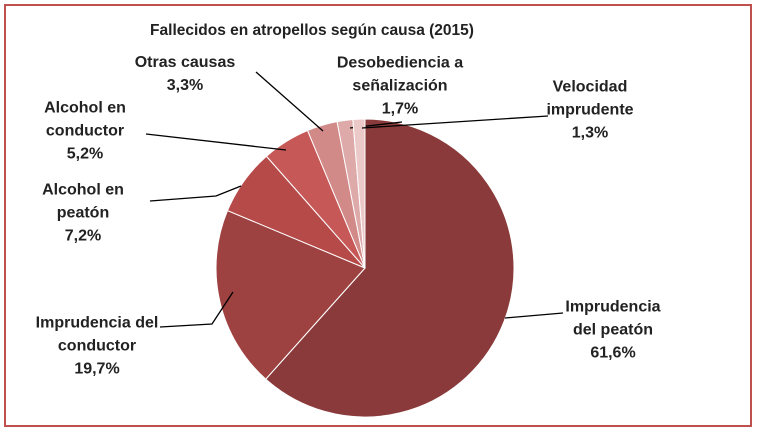 The height and width of the screenshot is (431, 757). Describe the element at coordinates (97, 334) in the screenshot. I see `category-label: Imprudencia del conductor` at that location.